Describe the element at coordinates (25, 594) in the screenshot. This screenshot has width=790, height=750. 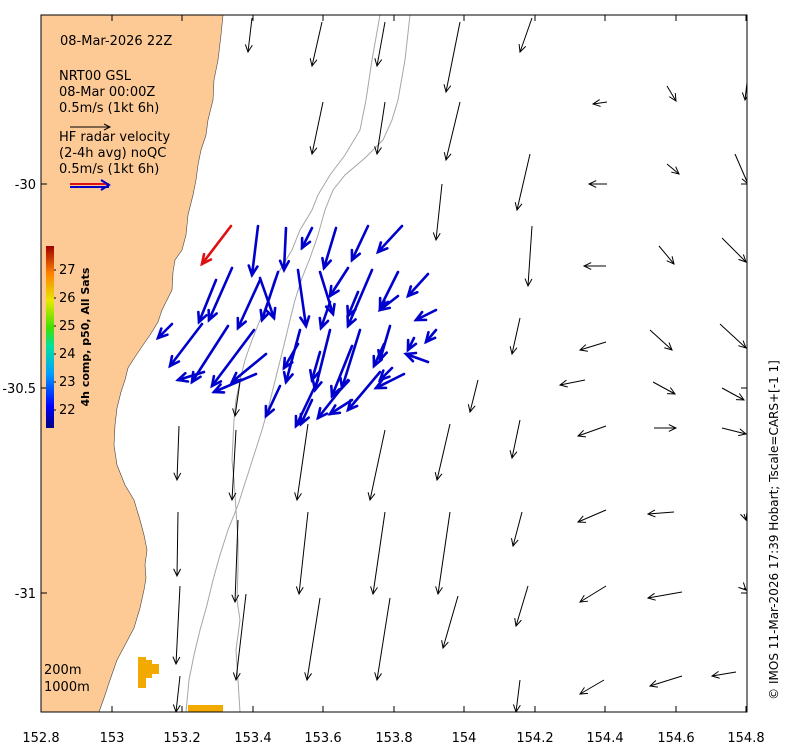
I see `y-tick-label: -31` at that location.